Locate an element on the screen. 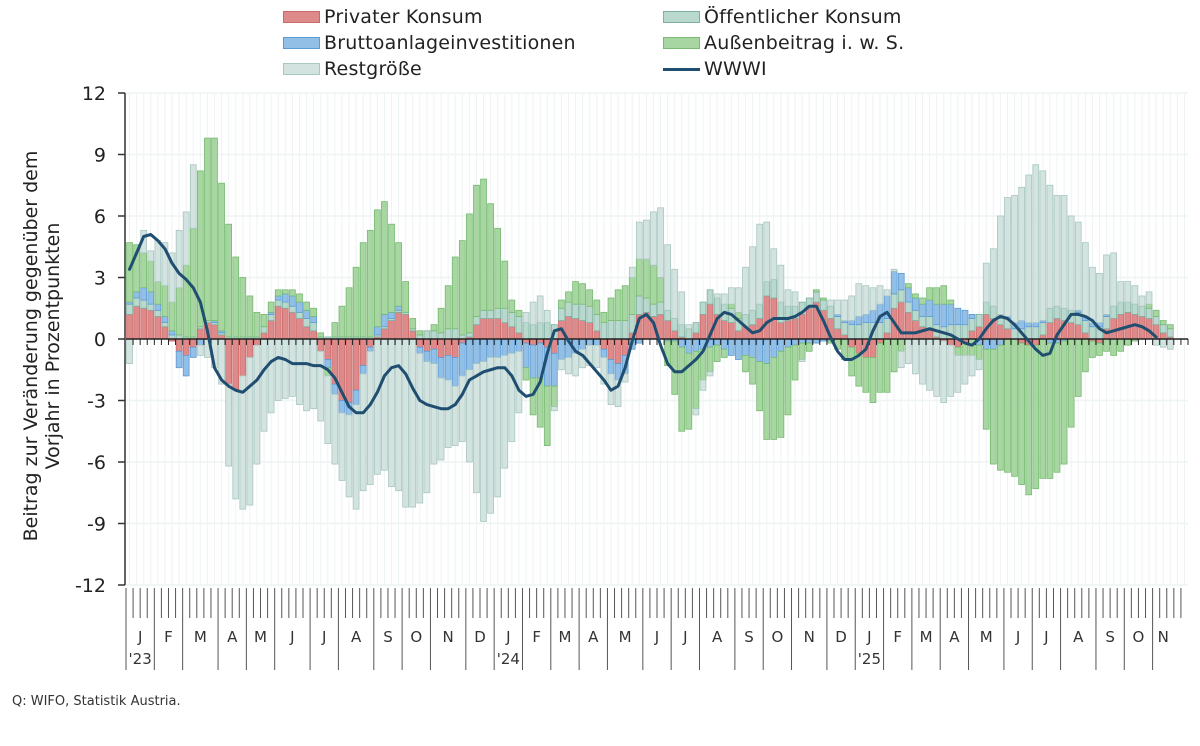 Image resolution: width=1200 pixels, height=746 pixels. y-tick-label: 12 is located at coordinates (94, 94).